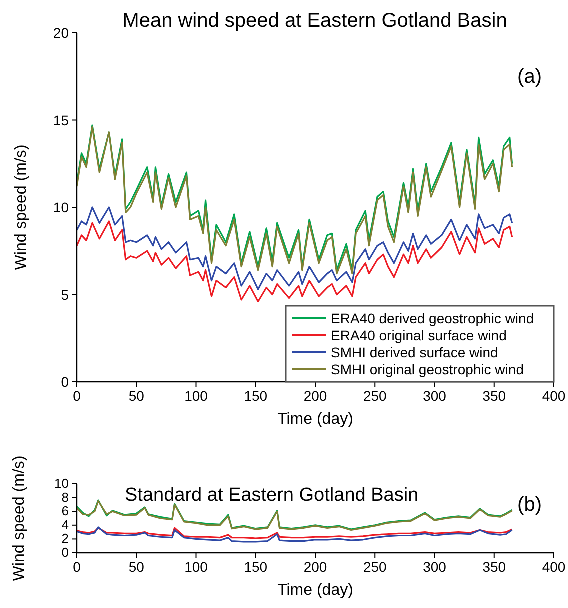 The width and height of the screenshot is (568, 608). What do you see at coordinates (65, 538) in the screenshot?
I see `y-tick-label: 2` at bounding box center [65, 538].